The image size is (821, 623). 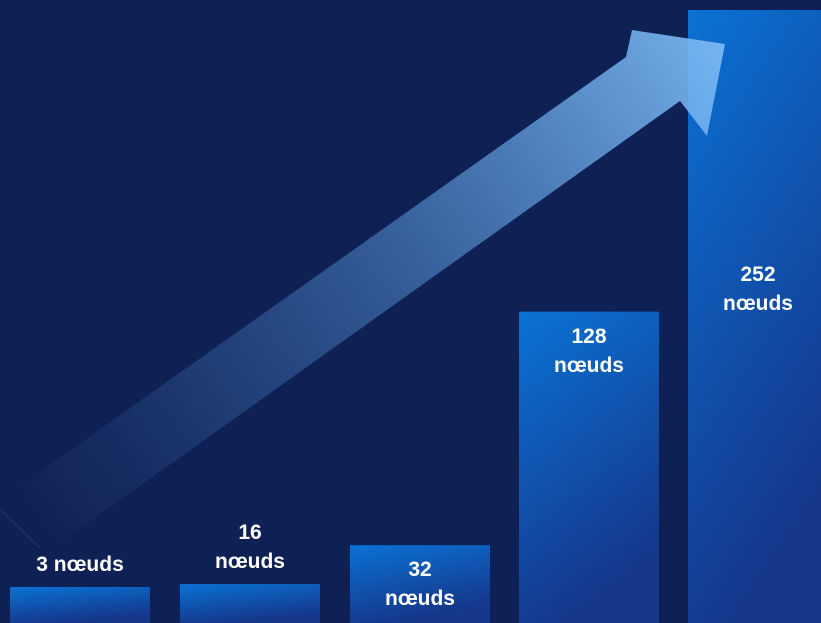 I want to click on data-label-3: 3 nœuds, so click(x=80, y=564).